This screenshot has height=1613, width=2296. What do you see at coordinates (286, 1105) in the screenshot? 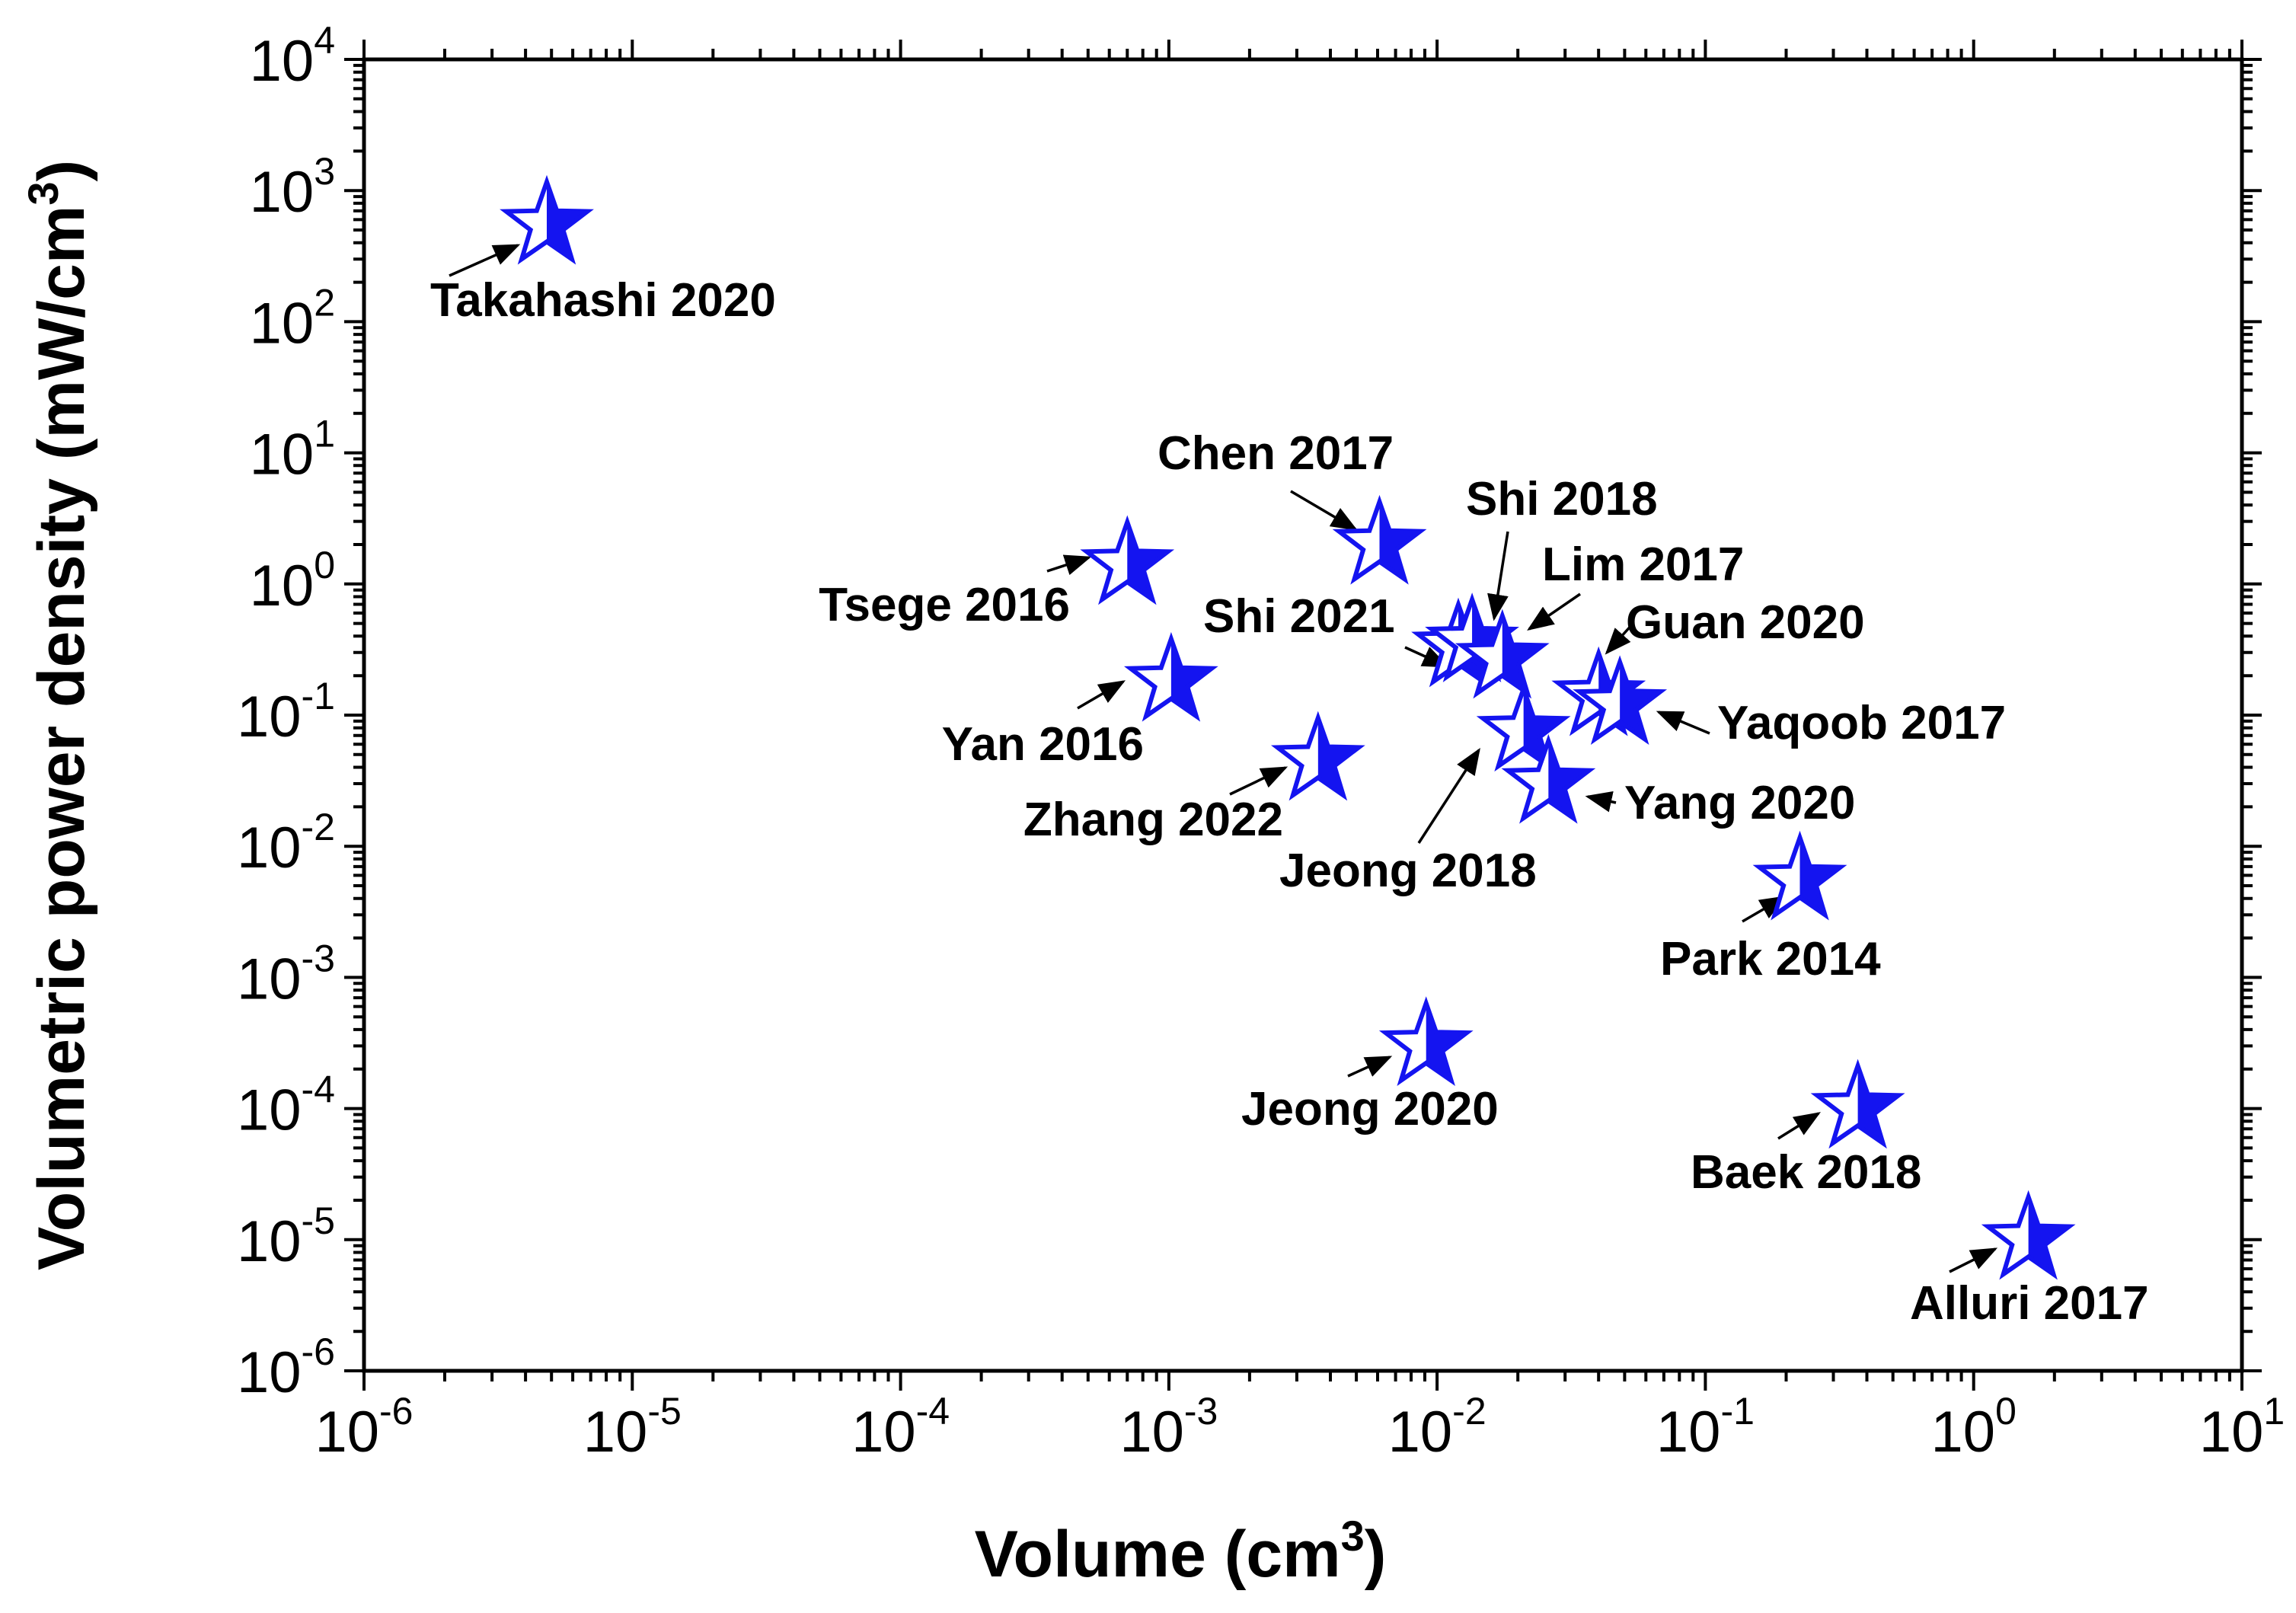
I see `y-tick-label: 10⁻⁴` at bounding box center [286, 1105].